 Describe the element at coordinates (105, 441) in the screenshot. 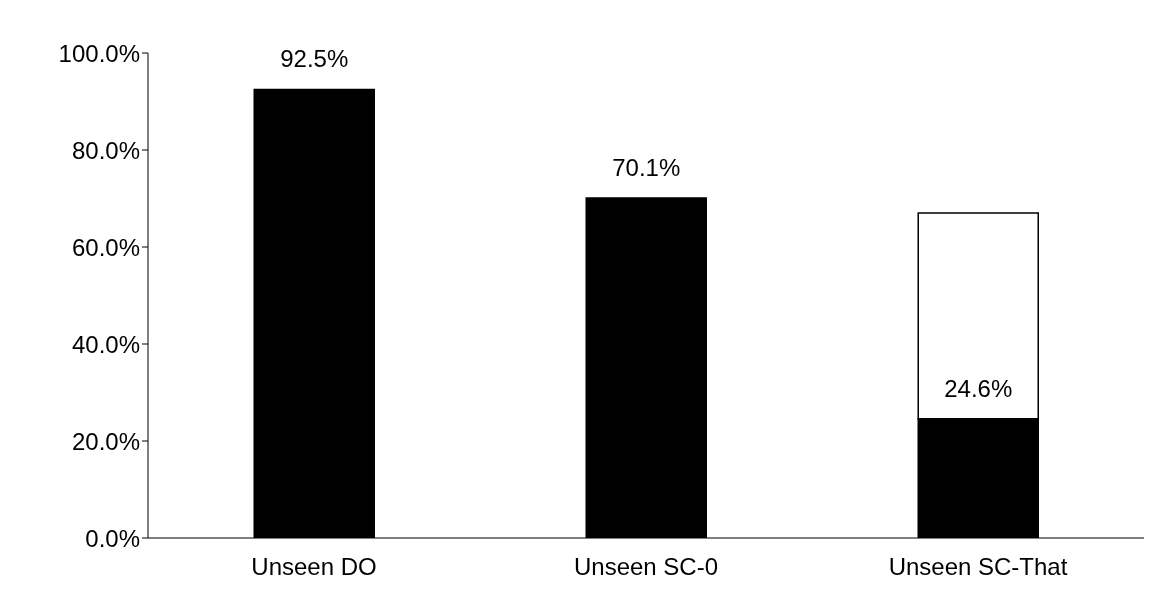

I see `y-tick-label: 20.0%` at that location.